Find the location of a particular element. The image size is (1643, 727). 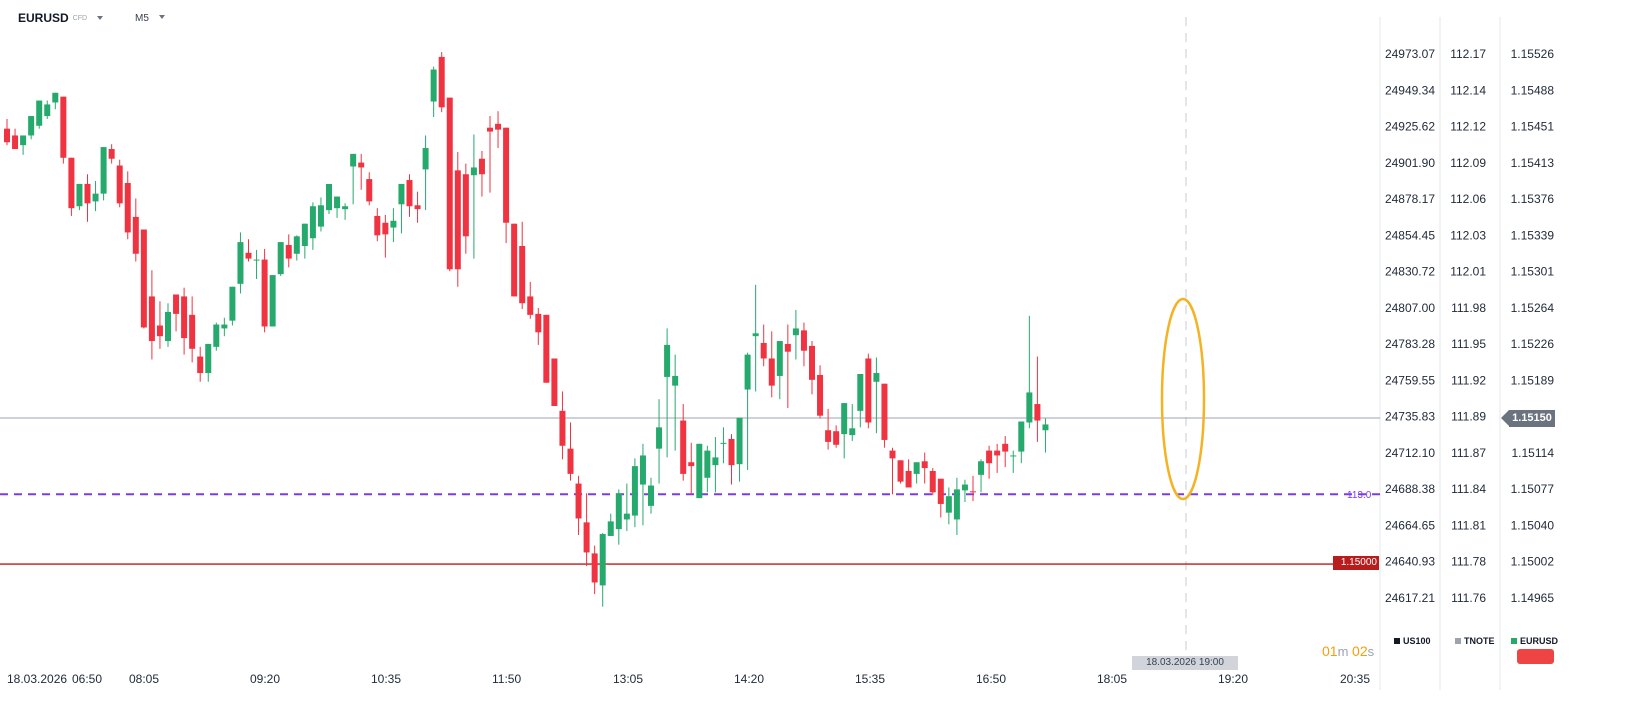

countdown-minutes: 01 is located at coordinates (1330, 651).